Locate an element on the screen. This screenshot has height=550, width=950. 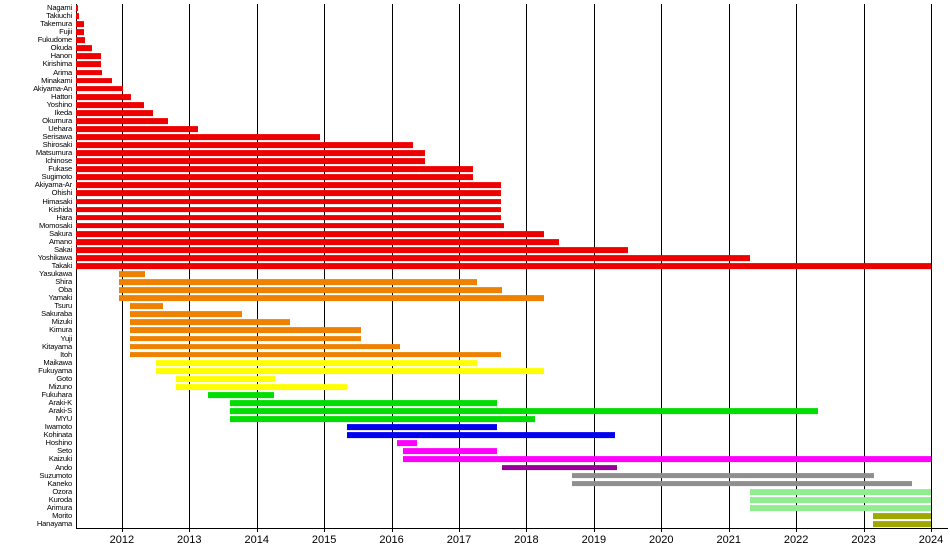
row-label-tsuru: Tsuru is located at coordinates (63, 306).